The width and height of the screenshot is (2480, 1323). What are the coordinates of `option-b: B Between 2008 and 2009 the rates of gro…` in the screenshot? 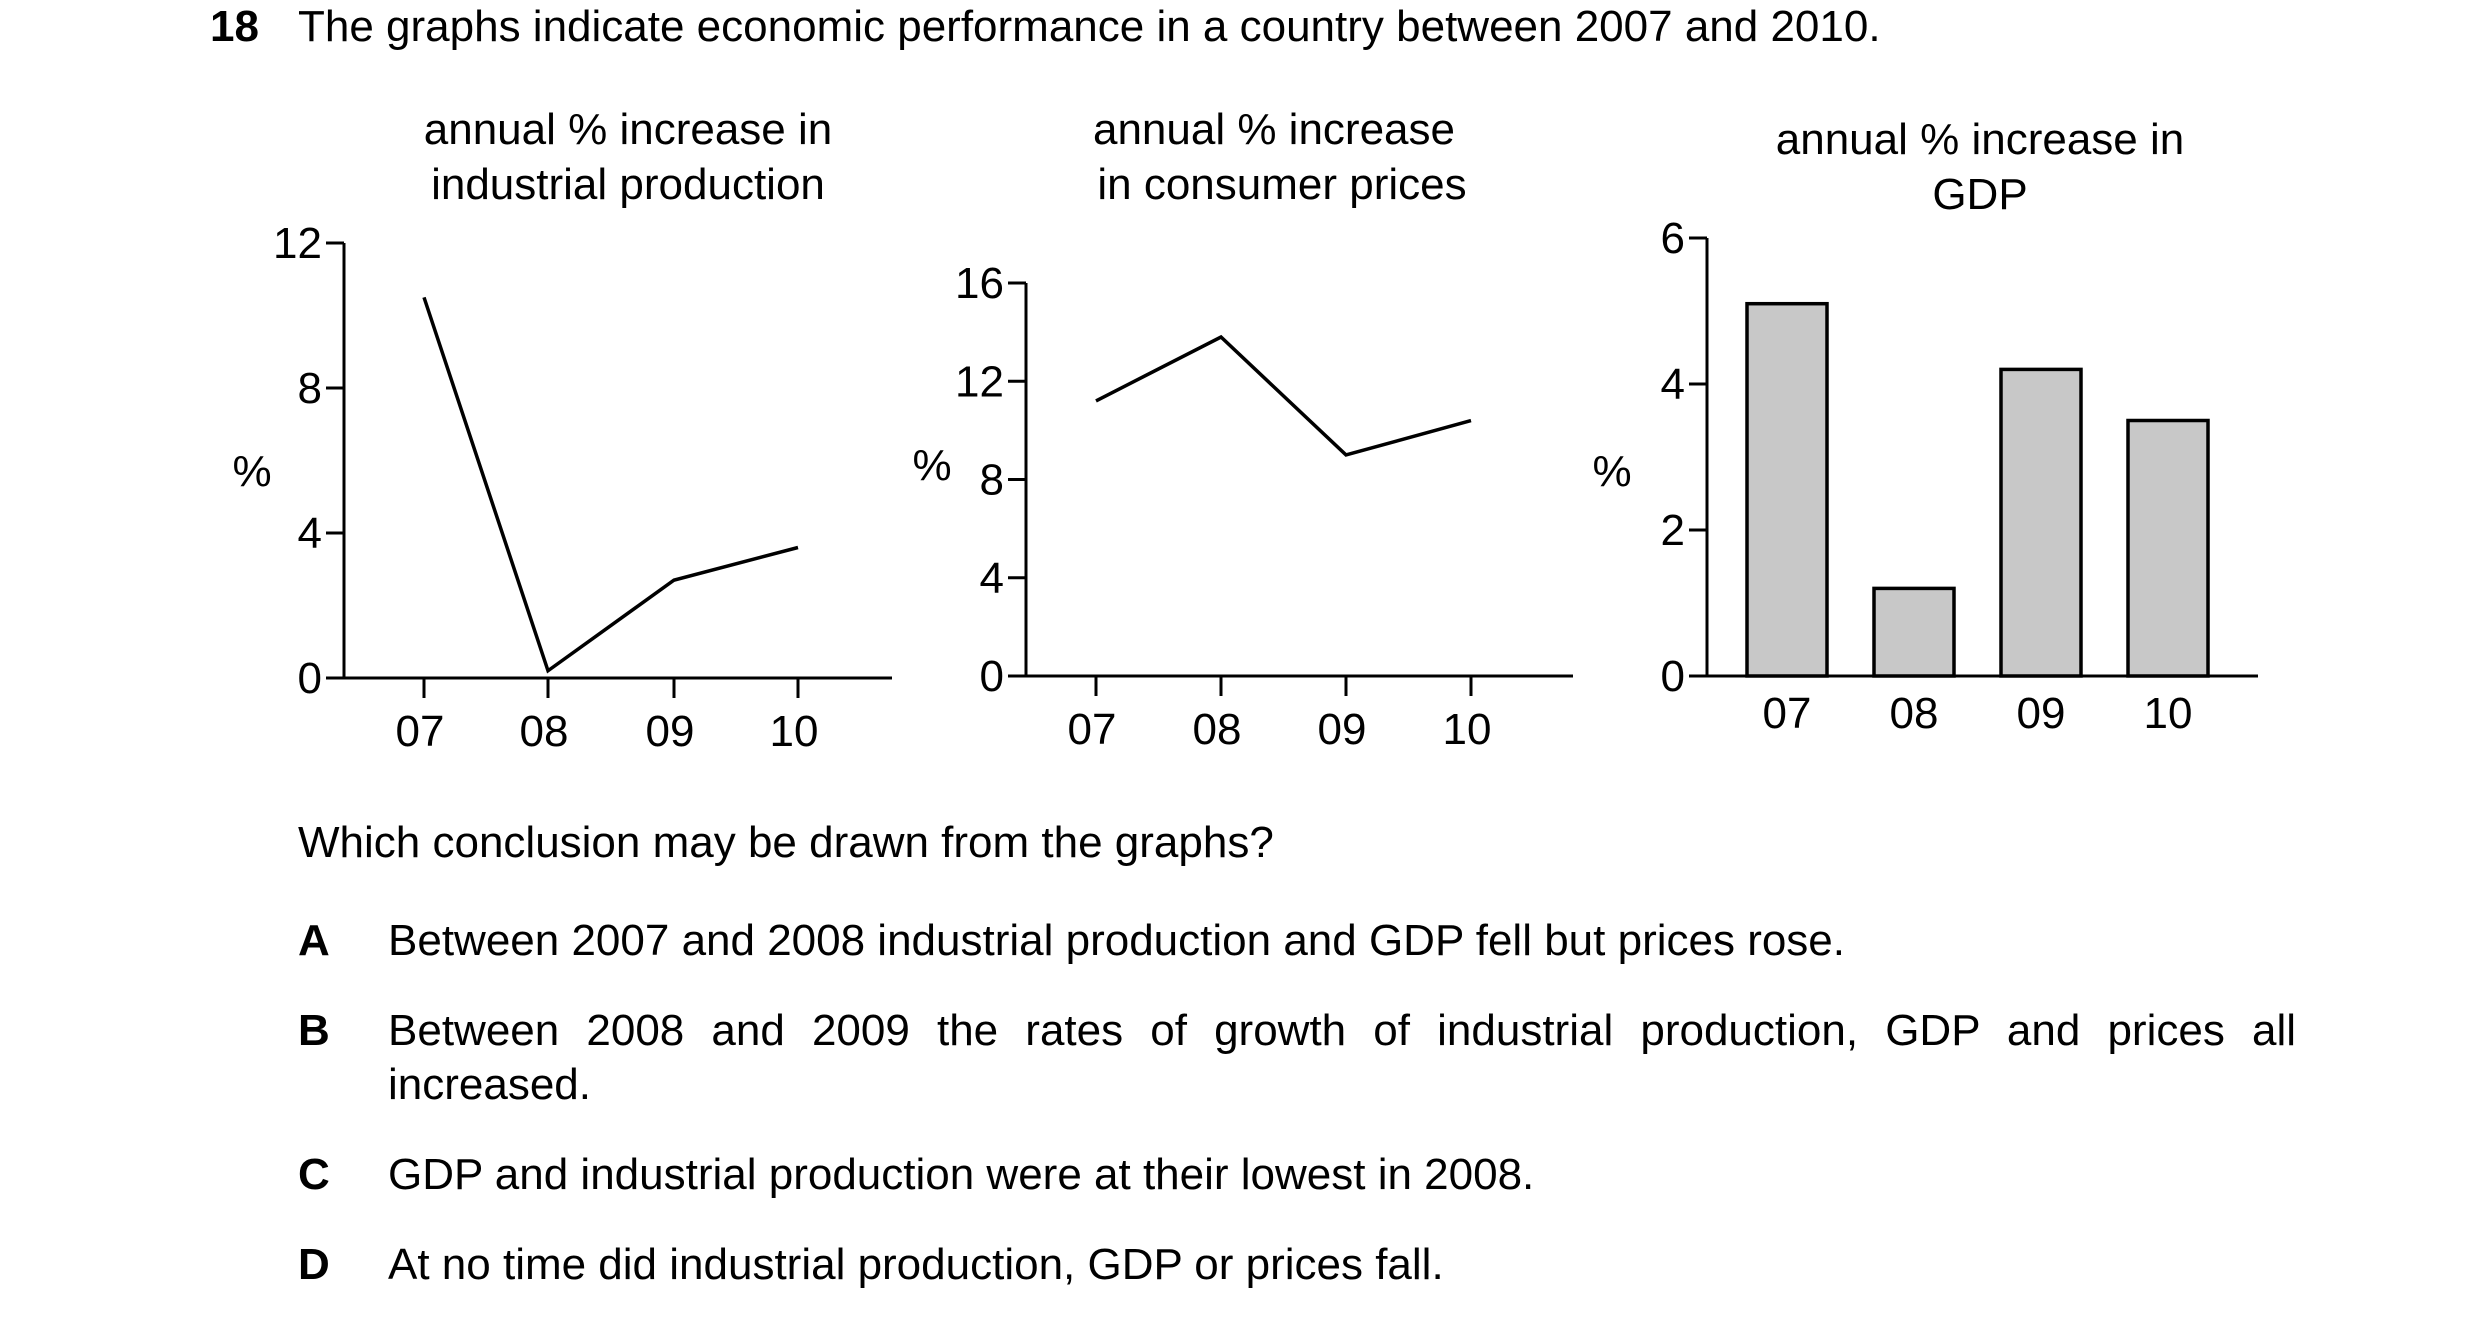 It's located at (1297, 1058).